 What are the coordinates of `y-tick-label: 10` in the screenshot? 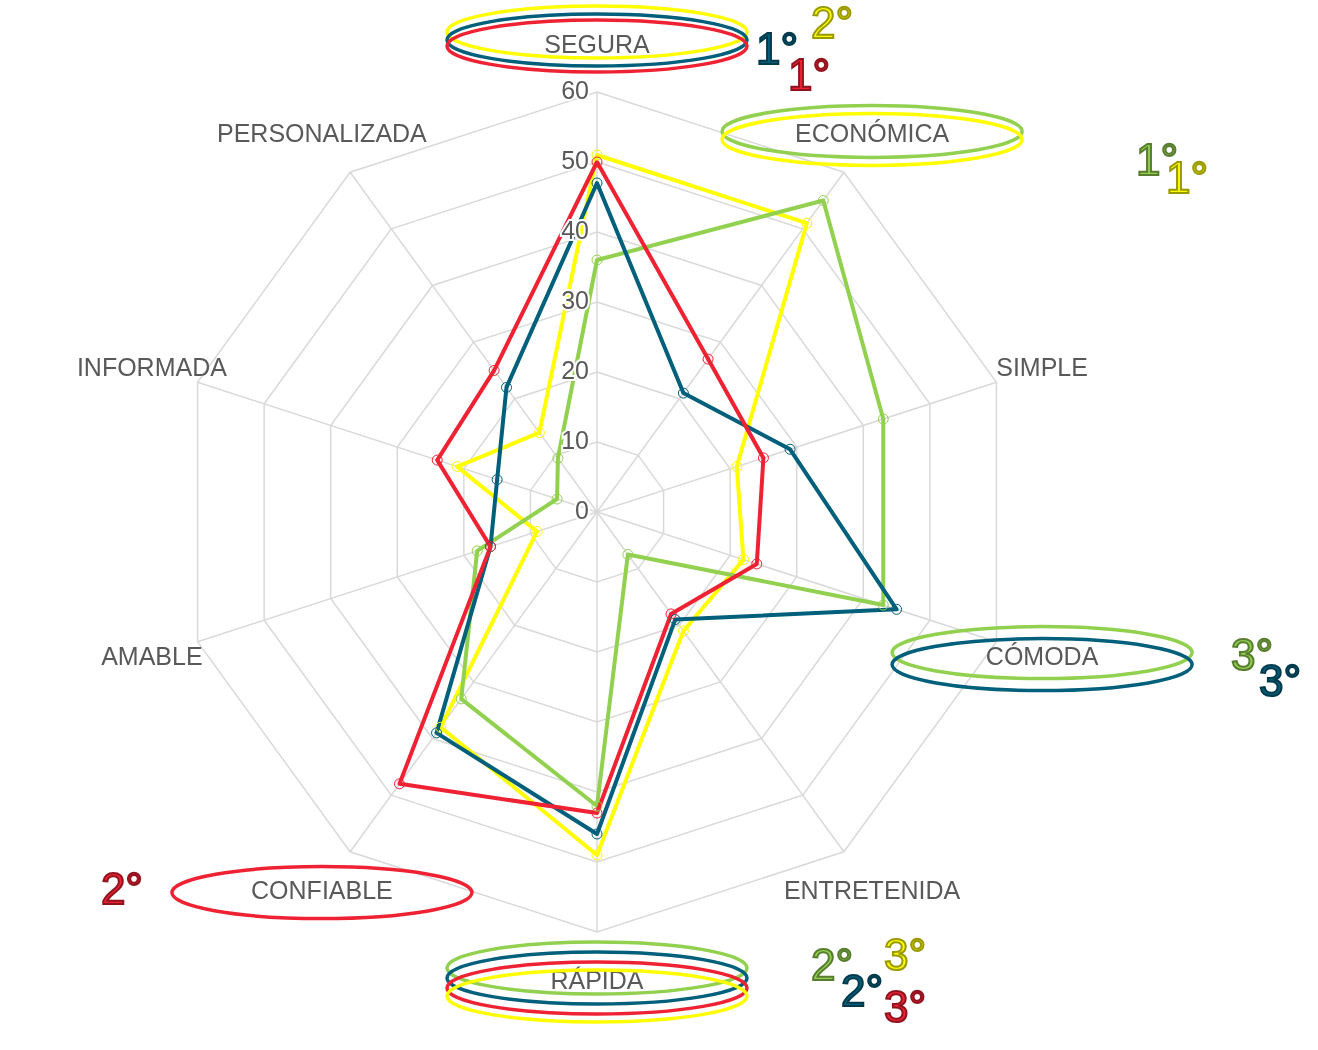 It's located at (575, 439).